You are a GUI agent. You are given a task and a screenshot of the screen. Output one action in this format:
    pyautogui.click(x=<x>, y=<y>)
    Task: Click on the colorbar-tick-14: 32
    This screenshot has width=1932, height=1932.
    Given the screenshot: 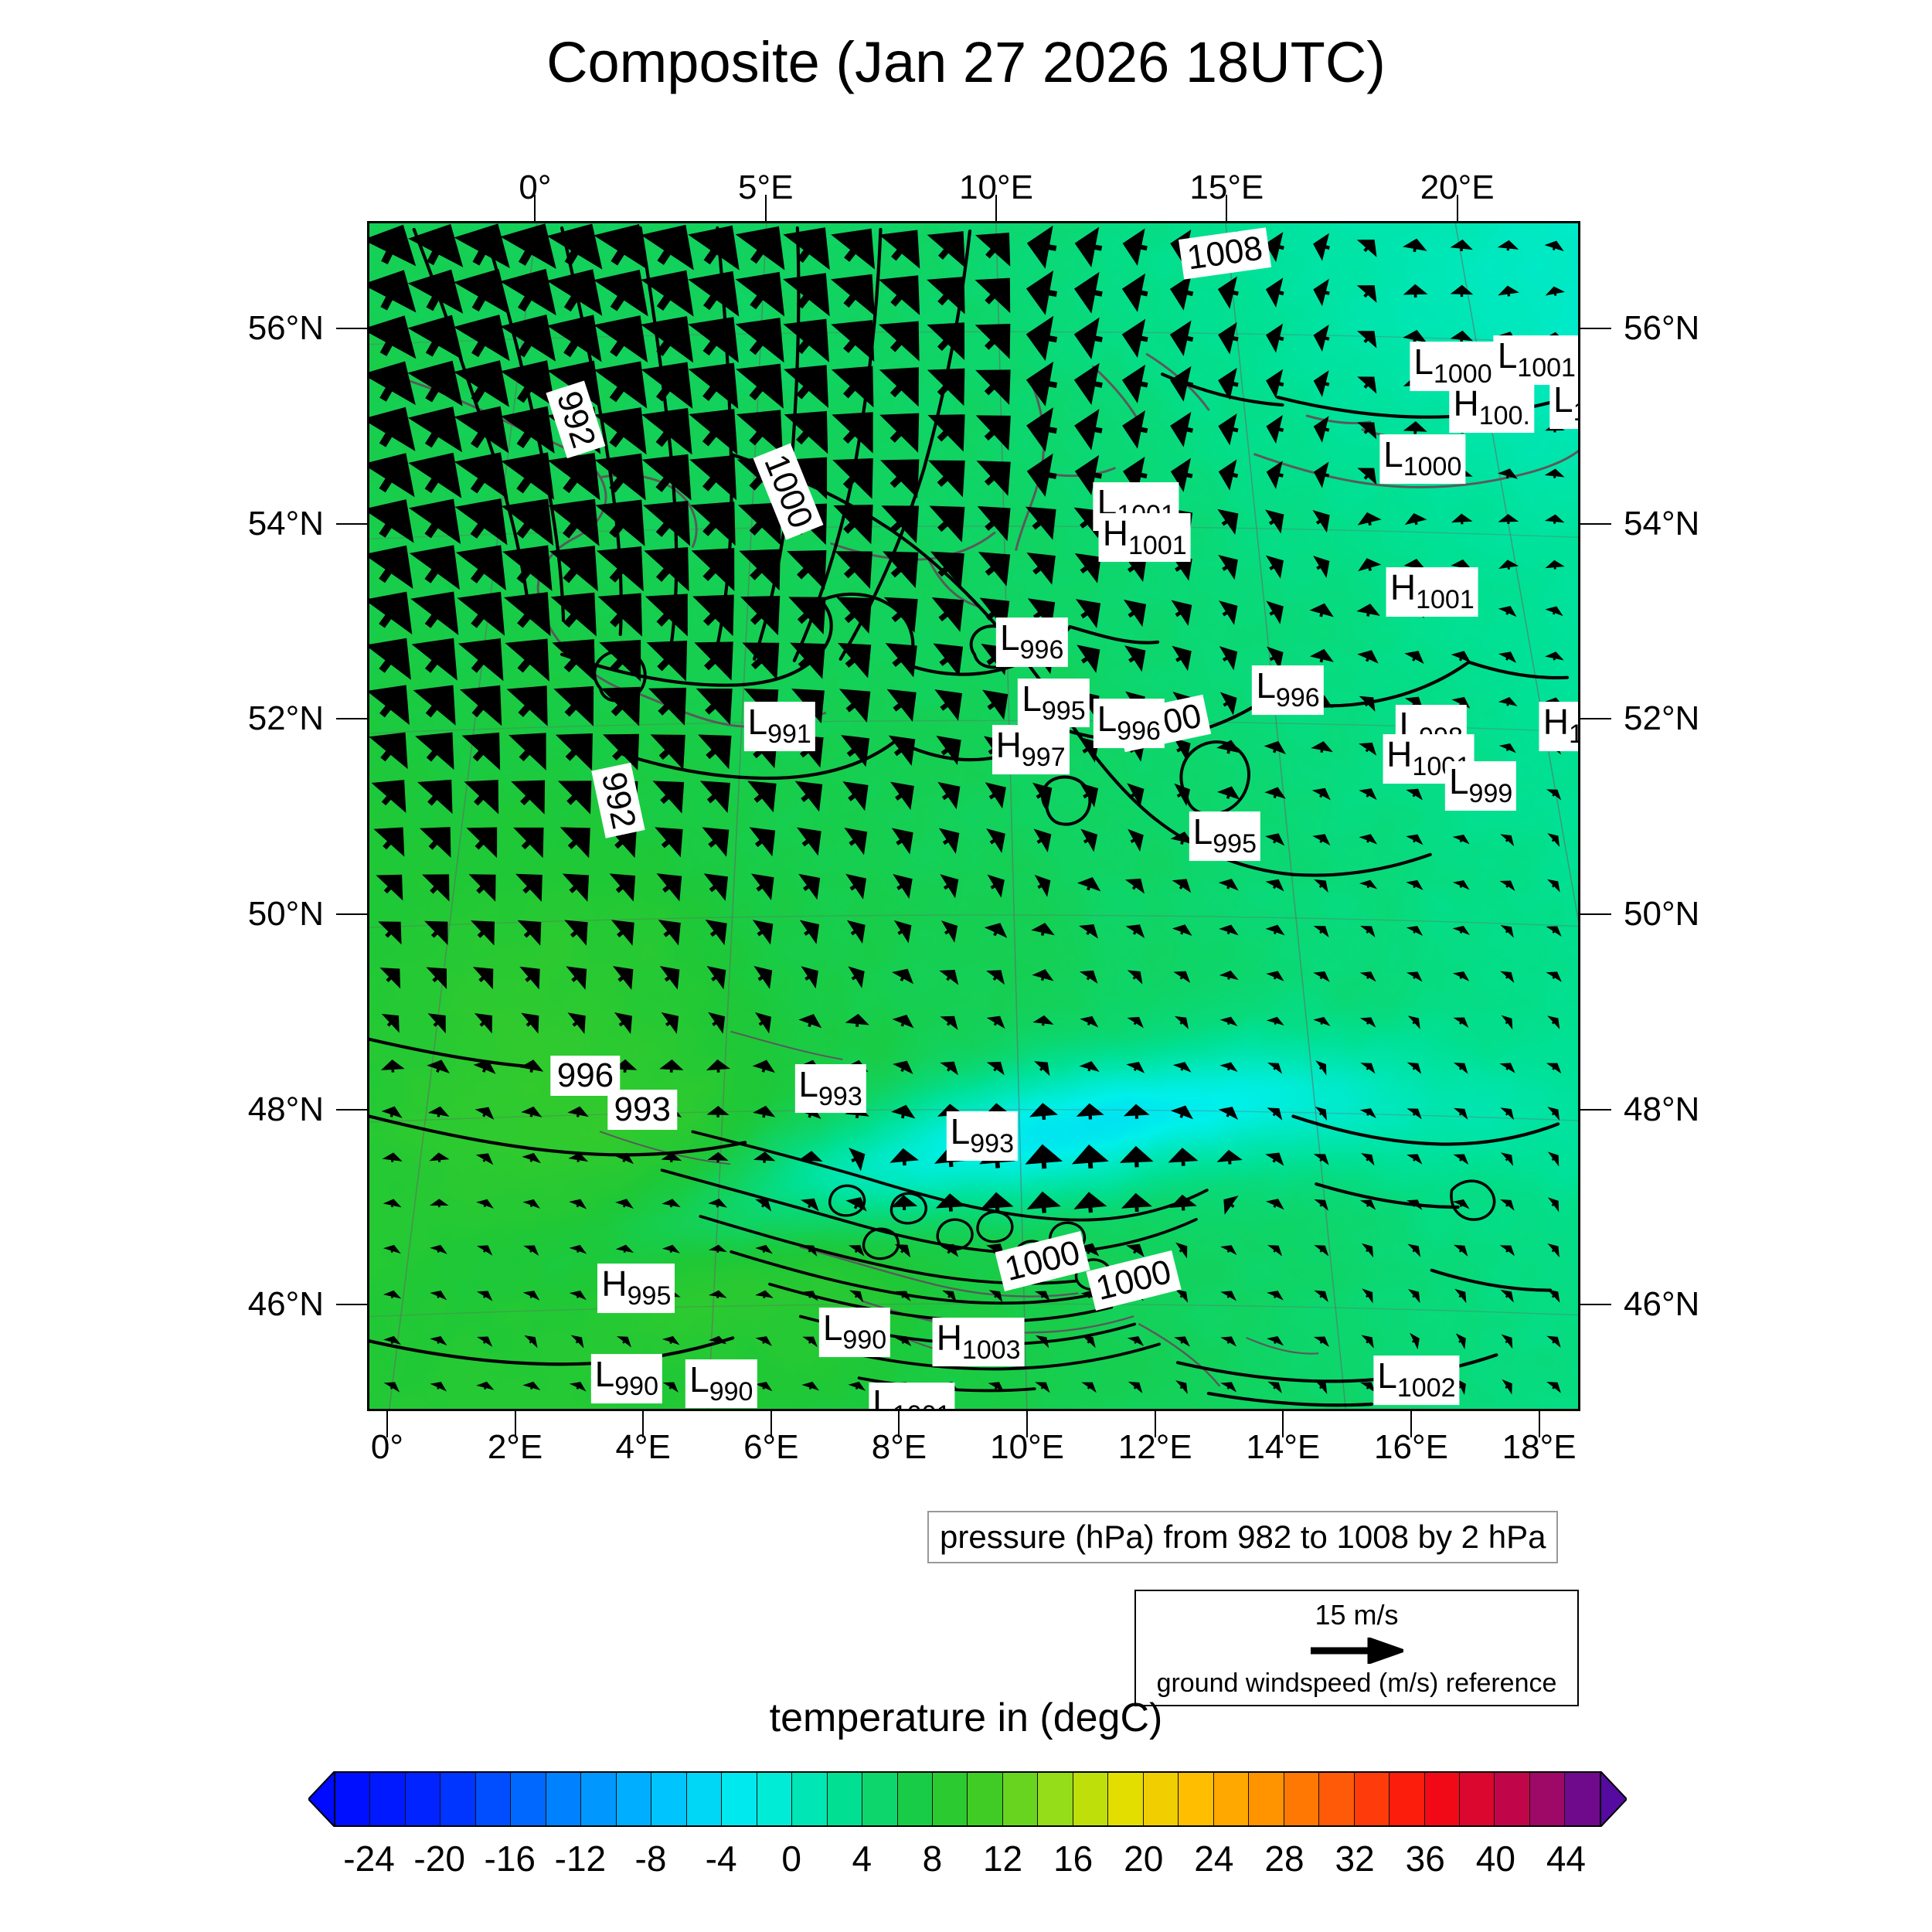 What is the action you would take?
    pyautogui.click(x=1355, y=1858)
    